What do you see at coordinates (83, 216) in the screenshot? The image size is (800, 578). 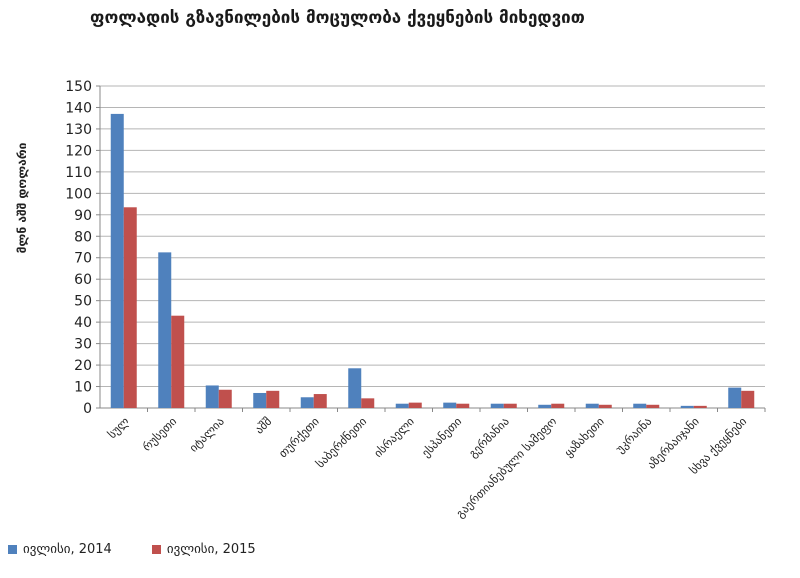 I see `y-tick-label: 90` at bounding box center [83, 216].